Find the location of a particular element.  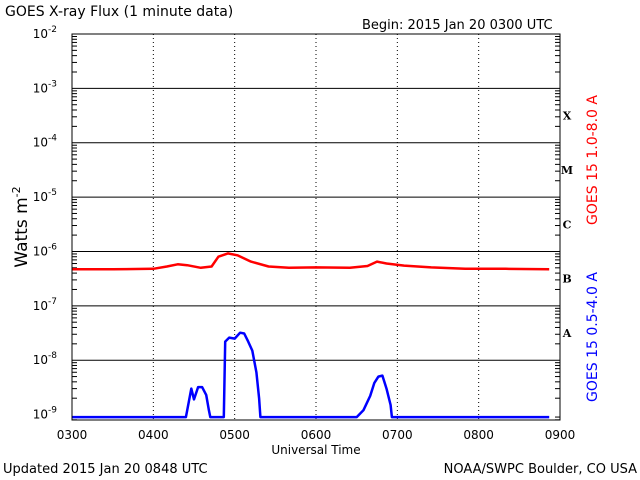

y-tick-labels: 10⁻⁹ 10⁻⁸ 10⁻⁷ 10⁻⁶ 10⁻⁵ 10⁻⁴ 10⁻³ 10⁻² is located at coordinates (45, 223).